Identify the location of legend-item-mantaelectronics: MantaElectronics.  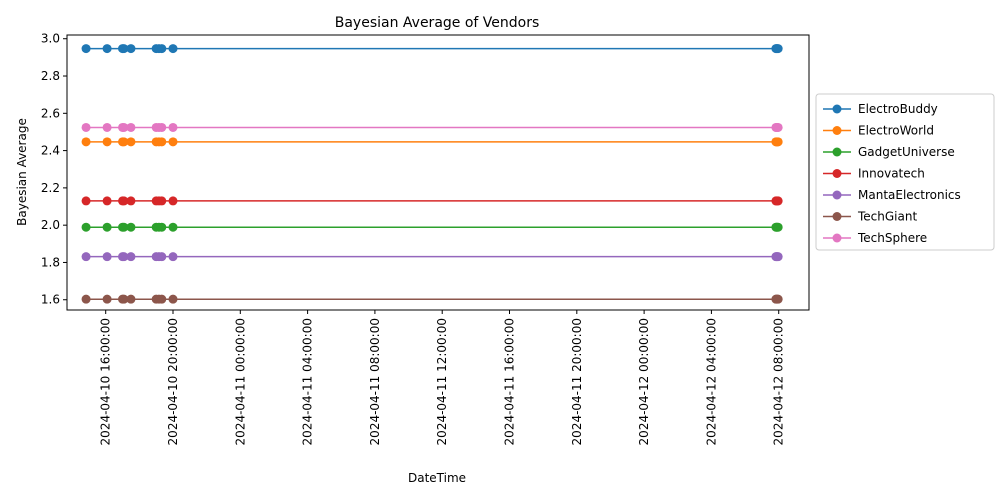
(892, 195).